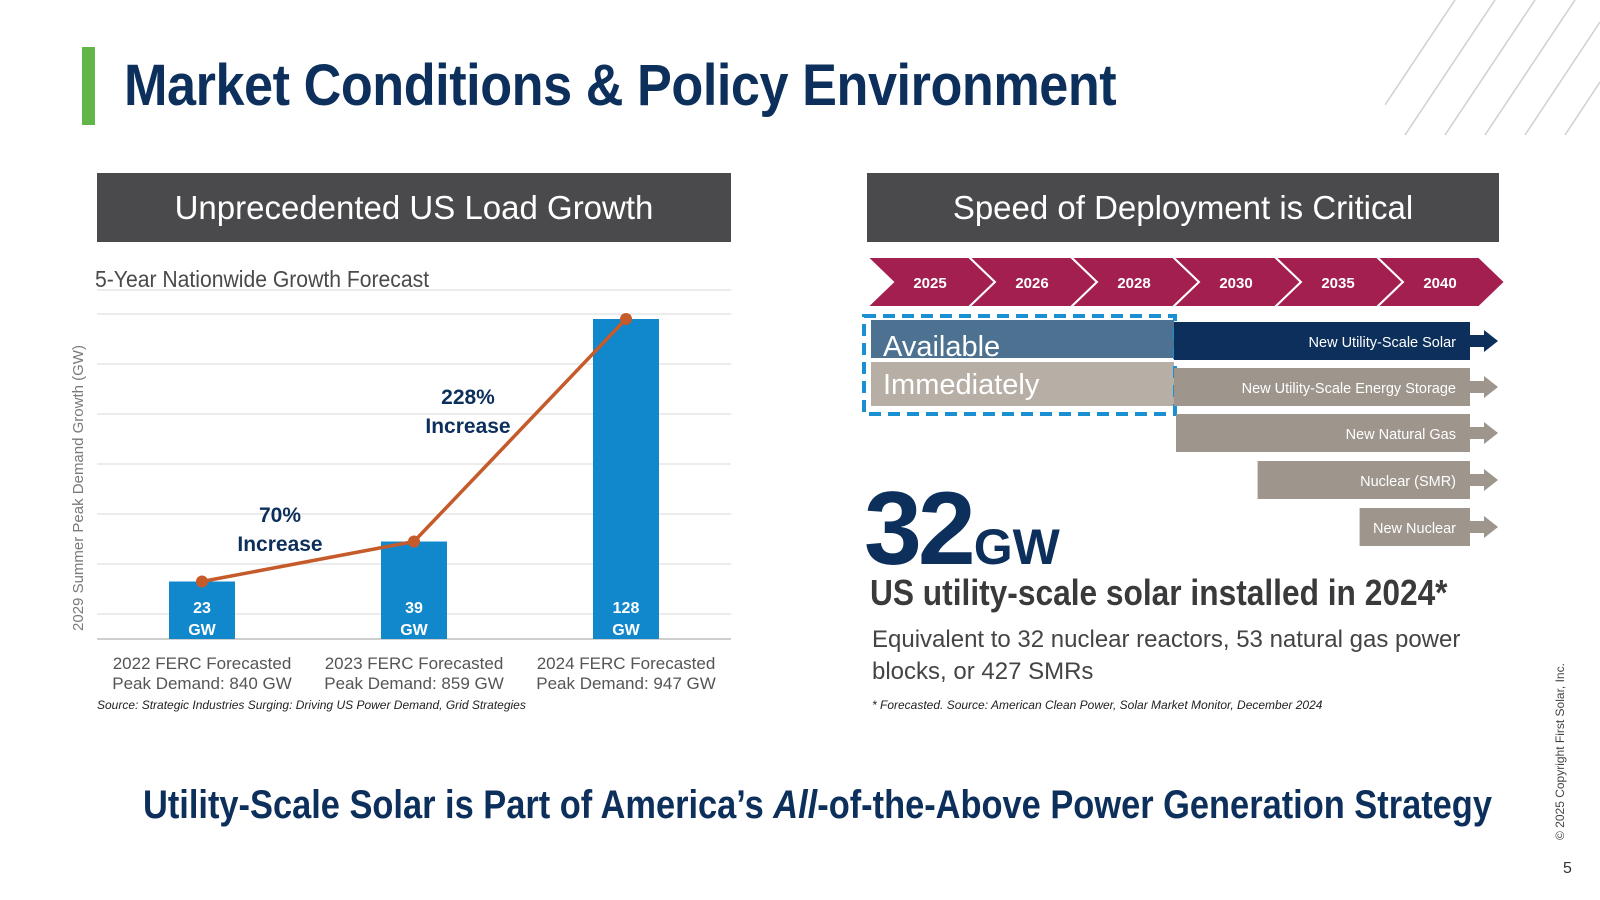 The width and height of the screenshot is (1600, 900). Describe the element at coordinates (1401, 435) in the screenshot. I see `technology-label: New Natural Gas` at that location.